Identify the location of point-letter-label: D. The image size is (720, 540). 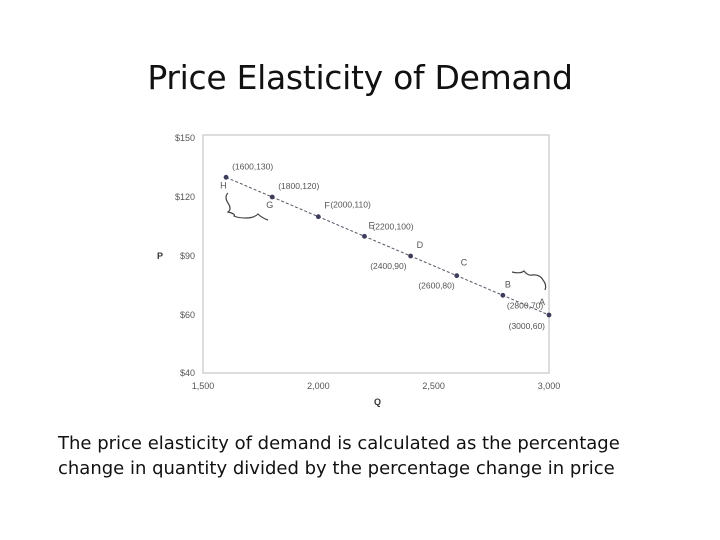
(420, 245).